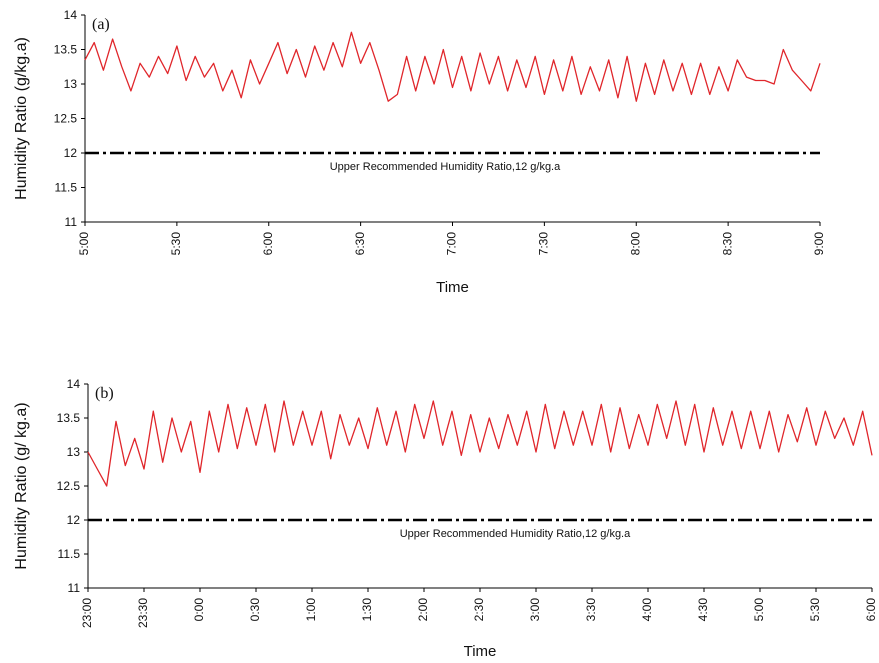 Image resolution: width=879 pixels, height=663 pixels. Describe the element at coordinates (544, 244) in the screenshot. I see `x-tick-label-a: 7:30` at that location.